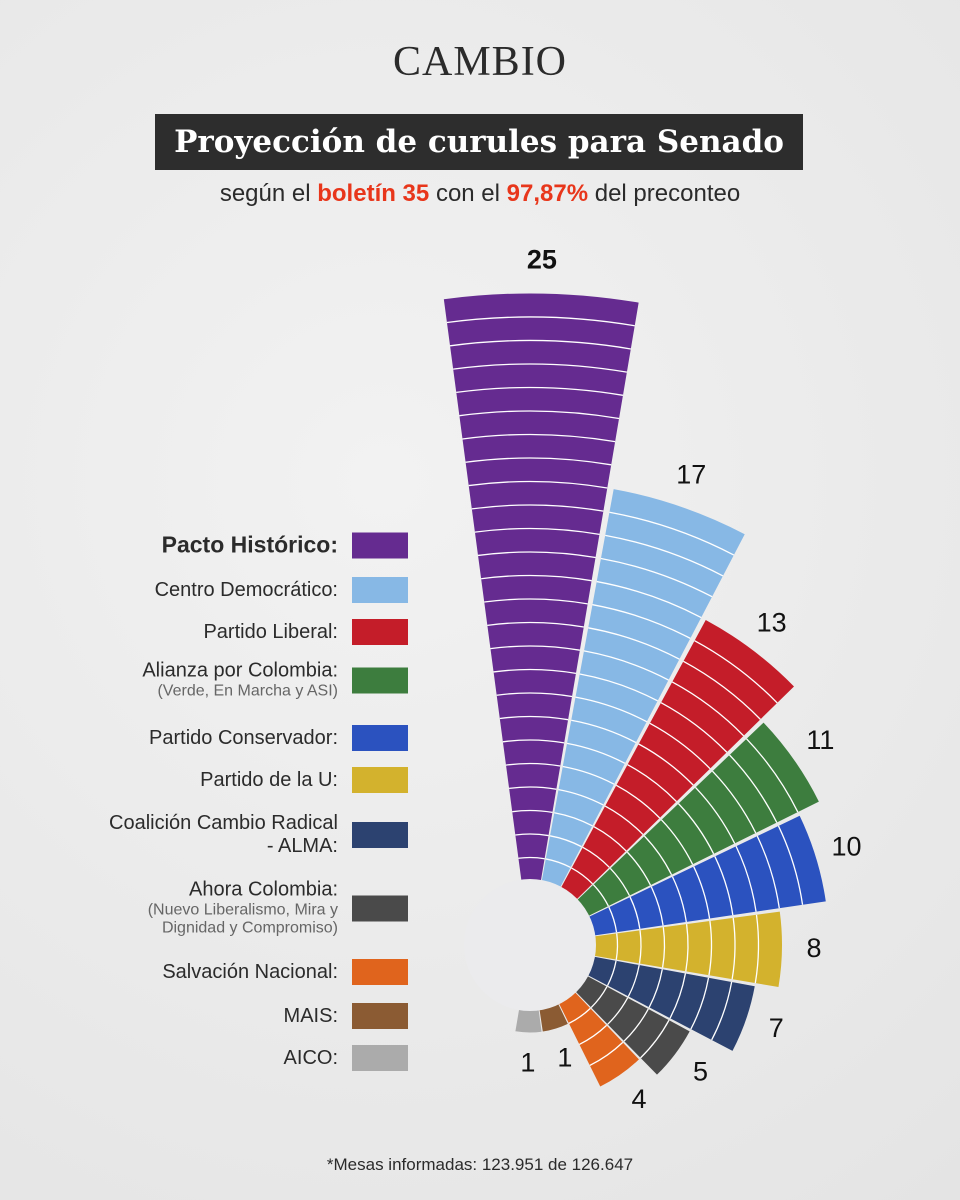  Describe the element at coordinates (250, 545) in the screenshot. I see `legend-label: Pacto Histórico:` at that location.